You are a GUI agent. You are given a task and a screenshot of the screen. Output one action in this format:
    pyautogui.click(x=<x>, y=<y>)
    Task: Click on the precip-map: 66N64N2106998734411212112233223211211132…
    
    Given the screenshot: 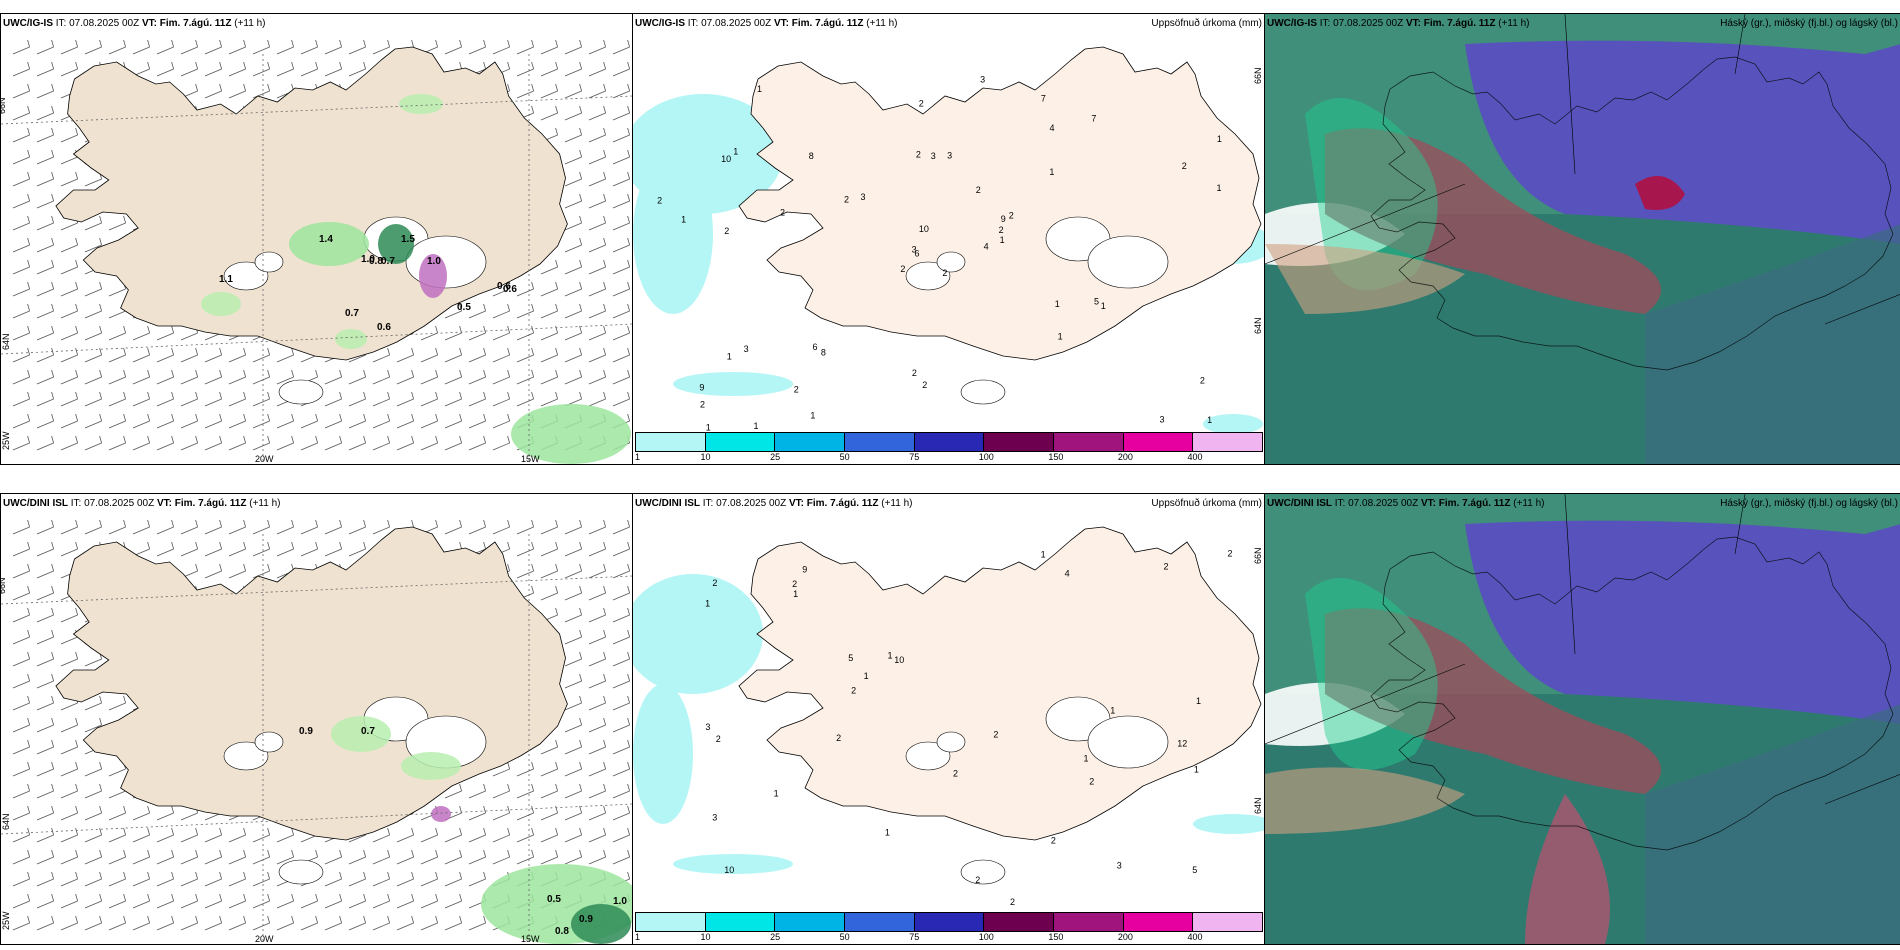 What is the action you would take?
    pyautogui.click(x=949, y=240)
    